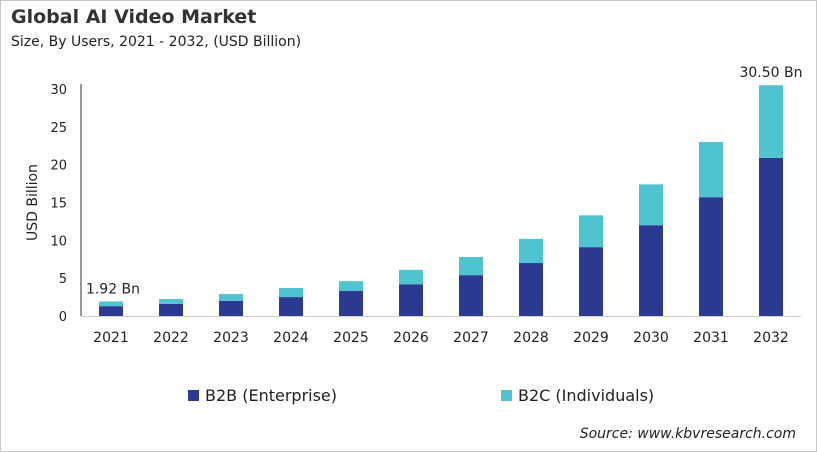 The height and width of the screenshot is (452, 817). I want to click on x-tick-label: 2029, so click(591, 338).